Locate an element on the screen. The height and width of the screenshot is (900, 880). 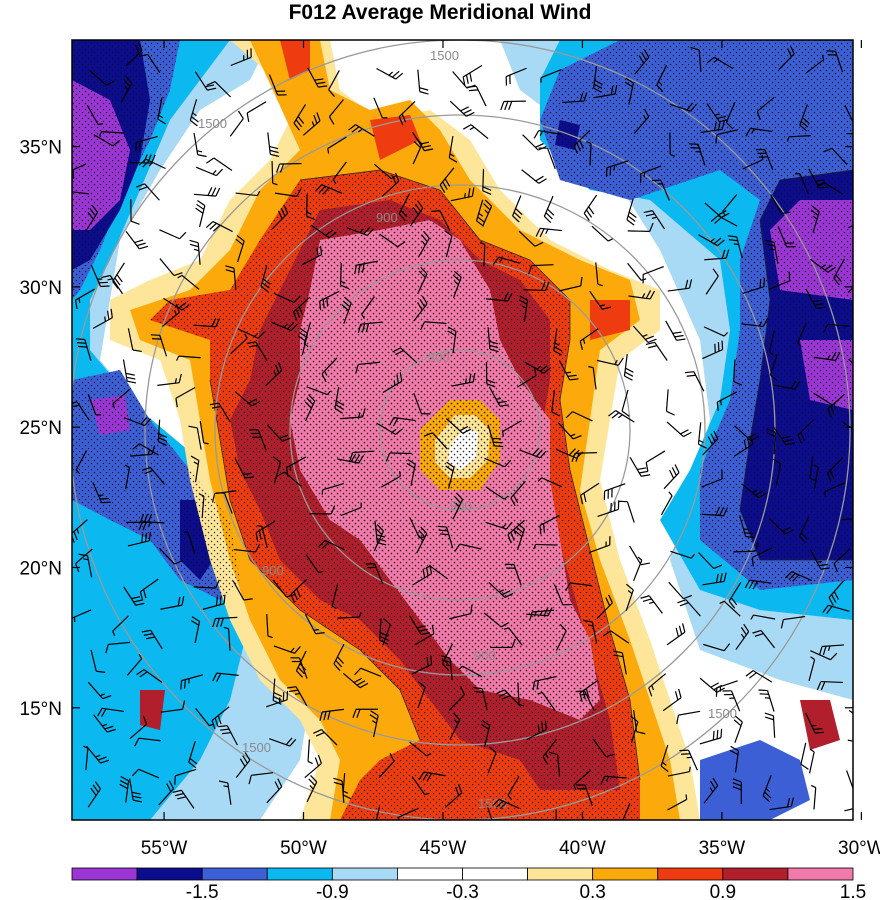
field-blue-se is located at coordinates (755, 780).